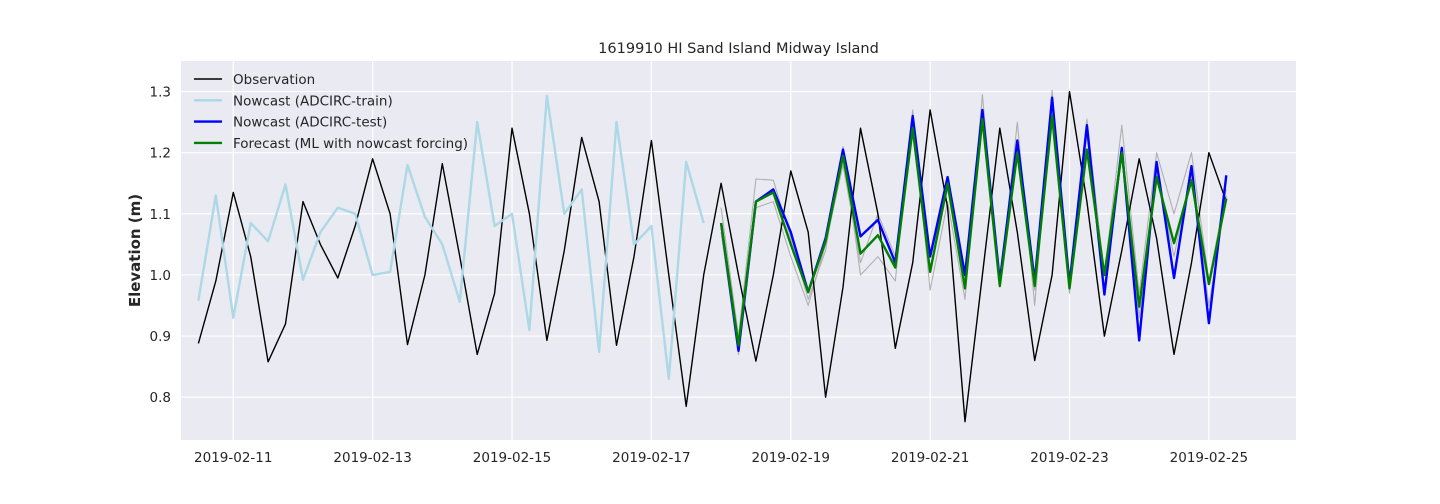  Describe the element at coordinates (160, 337) in the screenshot. I see `y-tick-label: 0.9` at that location.